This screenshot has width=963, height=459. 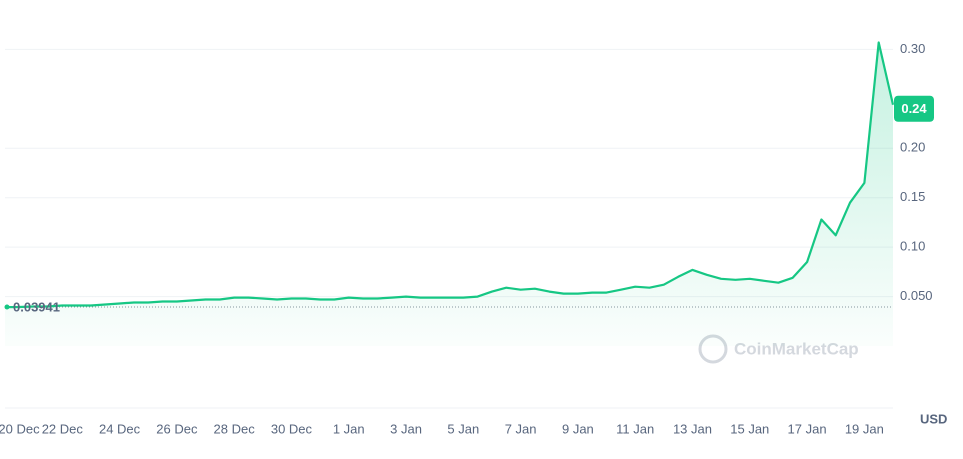 I want to click on y-tick-label: 0.050, so click(x=916, y=295).